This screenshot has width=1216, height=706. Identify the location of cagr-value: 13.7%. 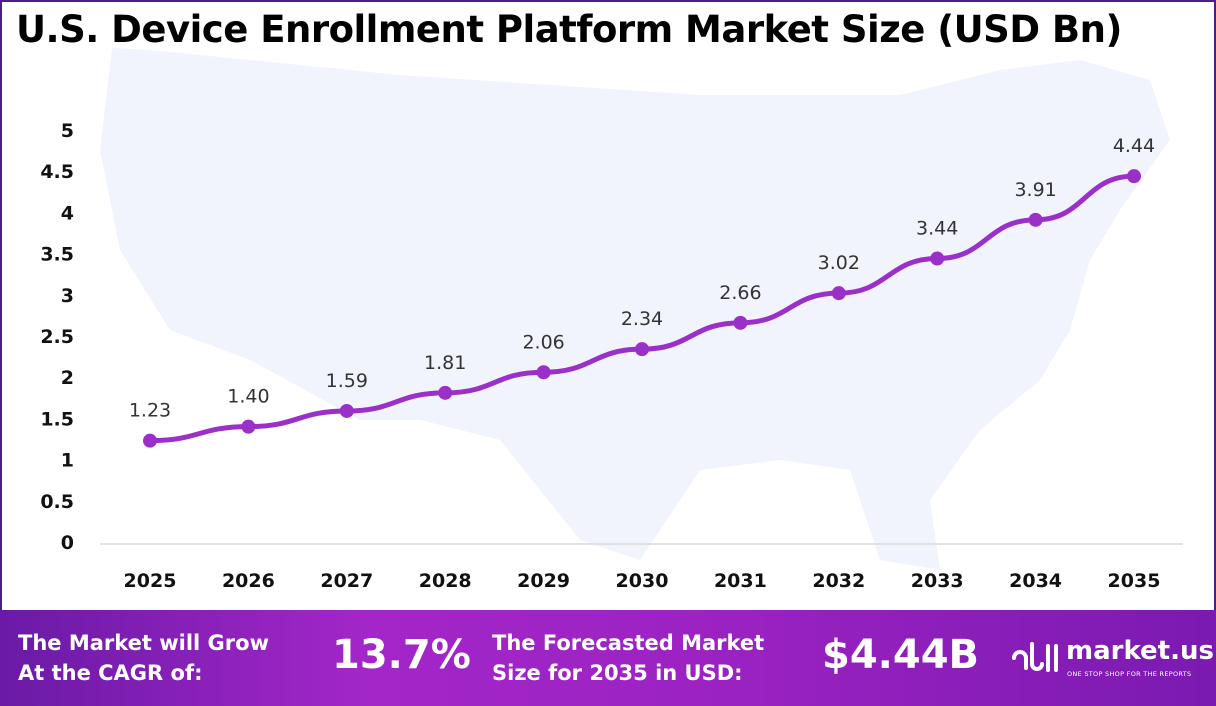
(401, 655).